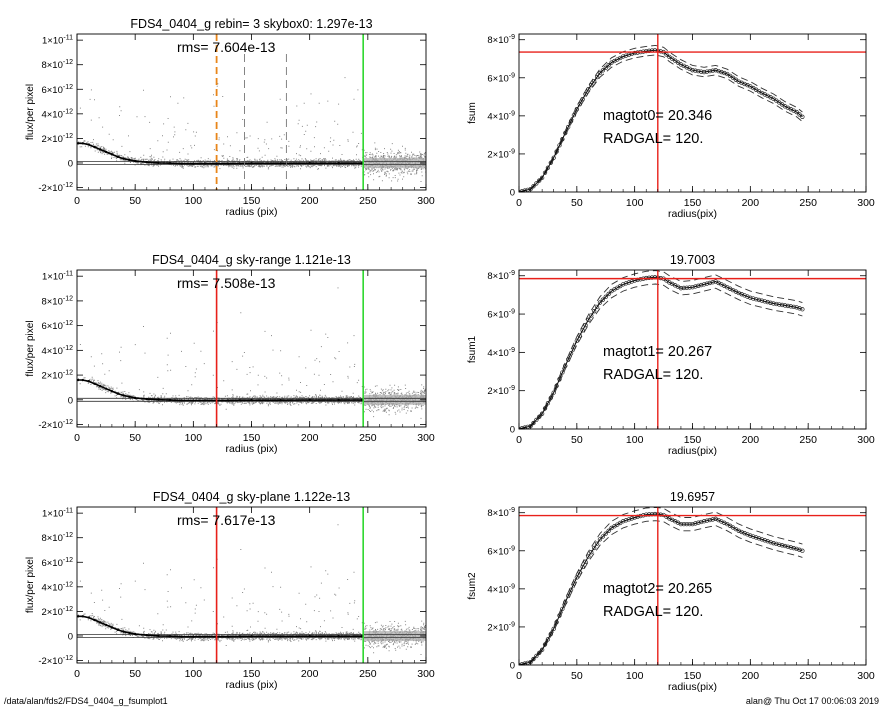 The width and height of the screenshot is (885, 708). What do you see at coordinates (501, 154) in the screenshot?
I see `y-tick-label: 2×10⁻⁹` at bounding box center [501, 154].